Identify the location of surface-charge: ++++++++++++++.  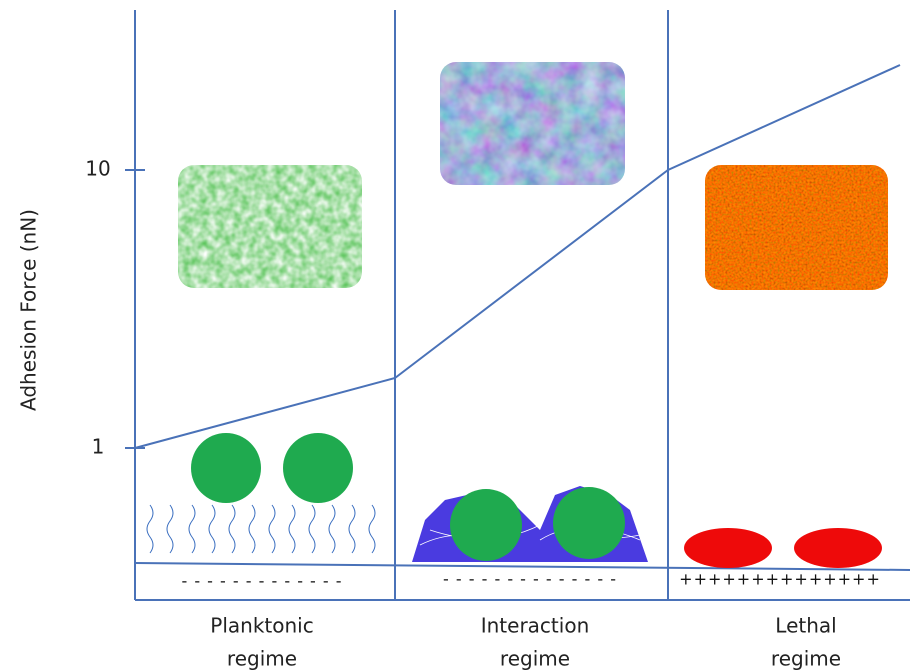
(780, 579).